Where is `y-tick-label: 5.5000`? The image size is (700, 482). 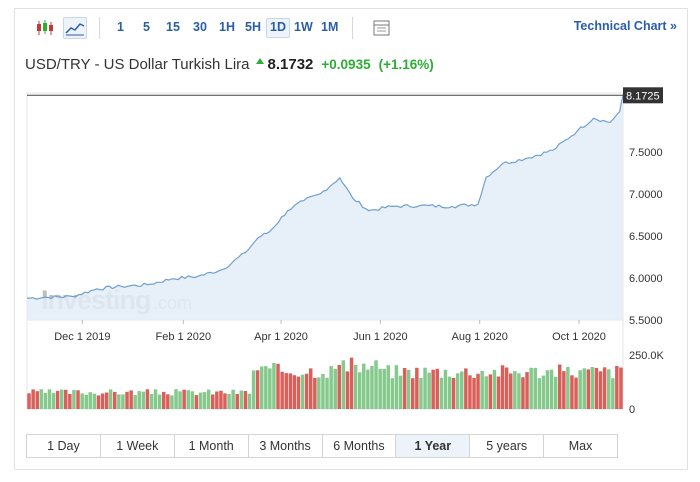 y-tick-label: 5.5000 is located at coordinates (646, 321).